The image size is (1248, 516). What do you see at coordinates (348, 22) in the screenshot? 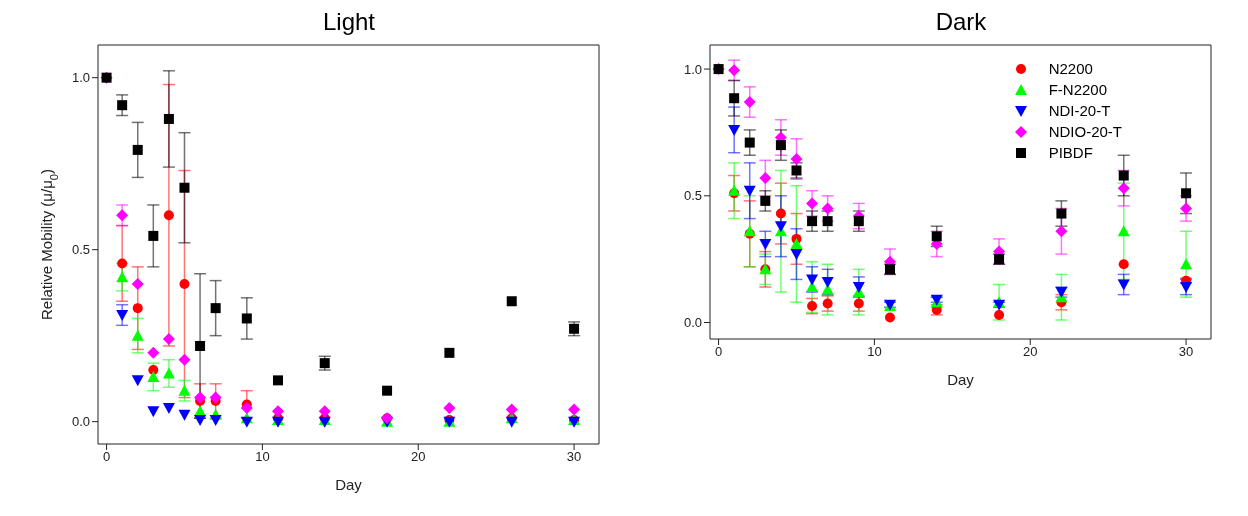
I see `chart-title: Light` at bounding box center [348, 22].